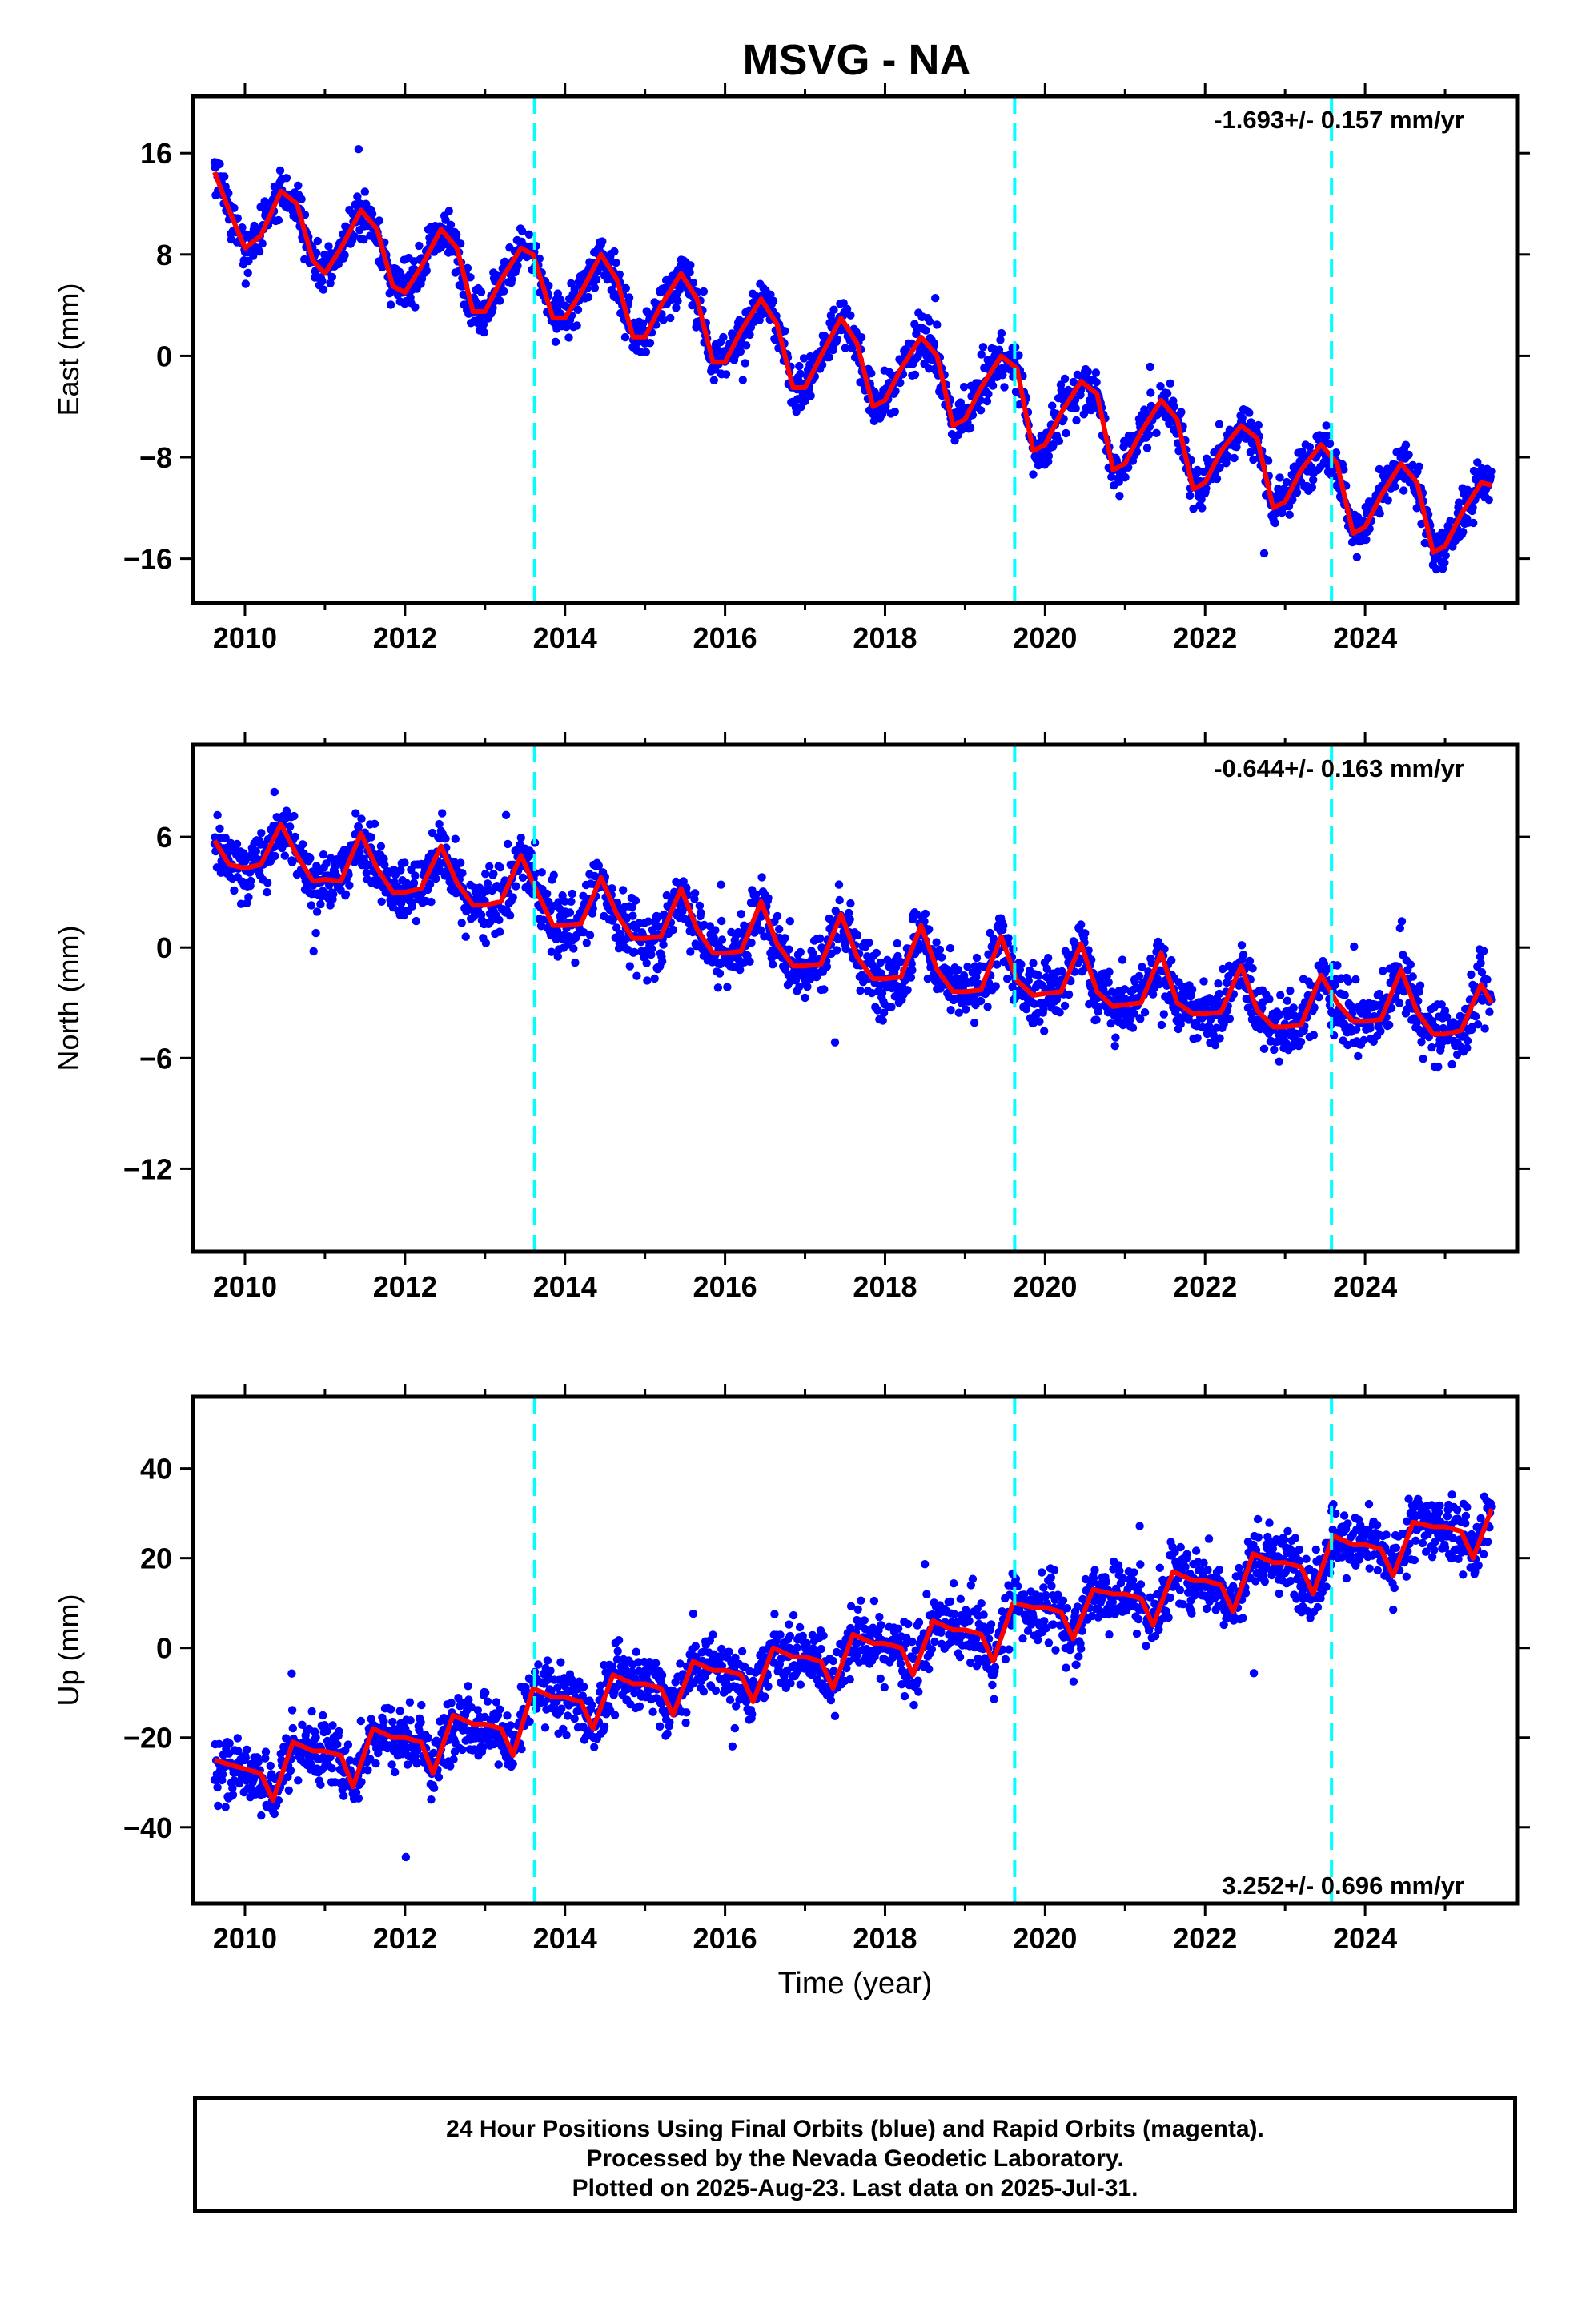 The height and width of the screenshot is (2324, 1582). I want to click on plot-area, so click(853, 1676).